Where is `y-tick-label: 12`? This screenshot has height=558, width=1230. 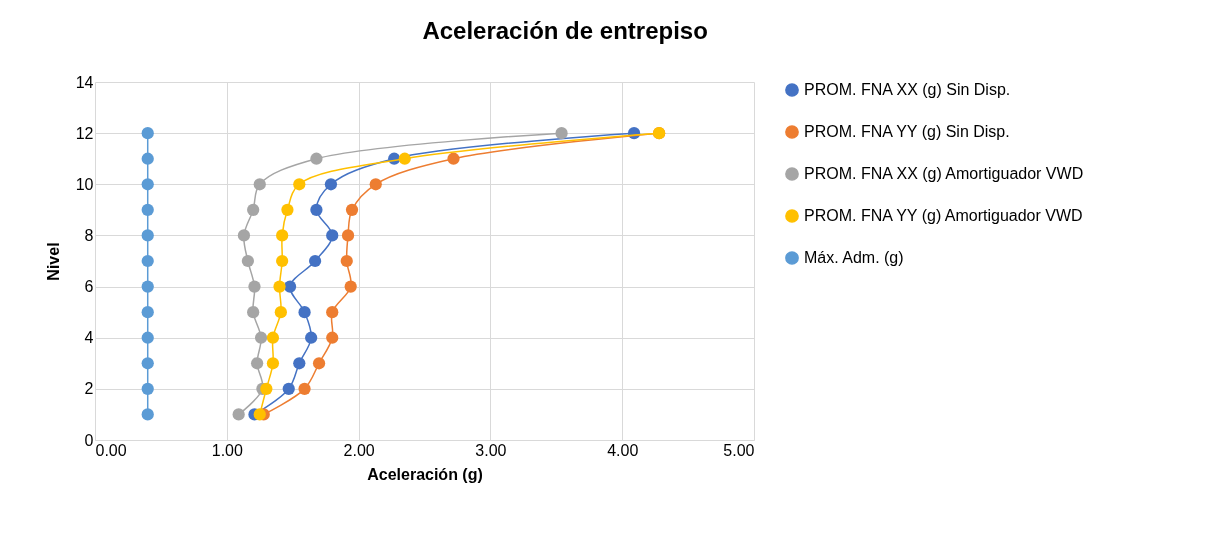 y-tick-label: 12 is located at coordinates (84, 133).